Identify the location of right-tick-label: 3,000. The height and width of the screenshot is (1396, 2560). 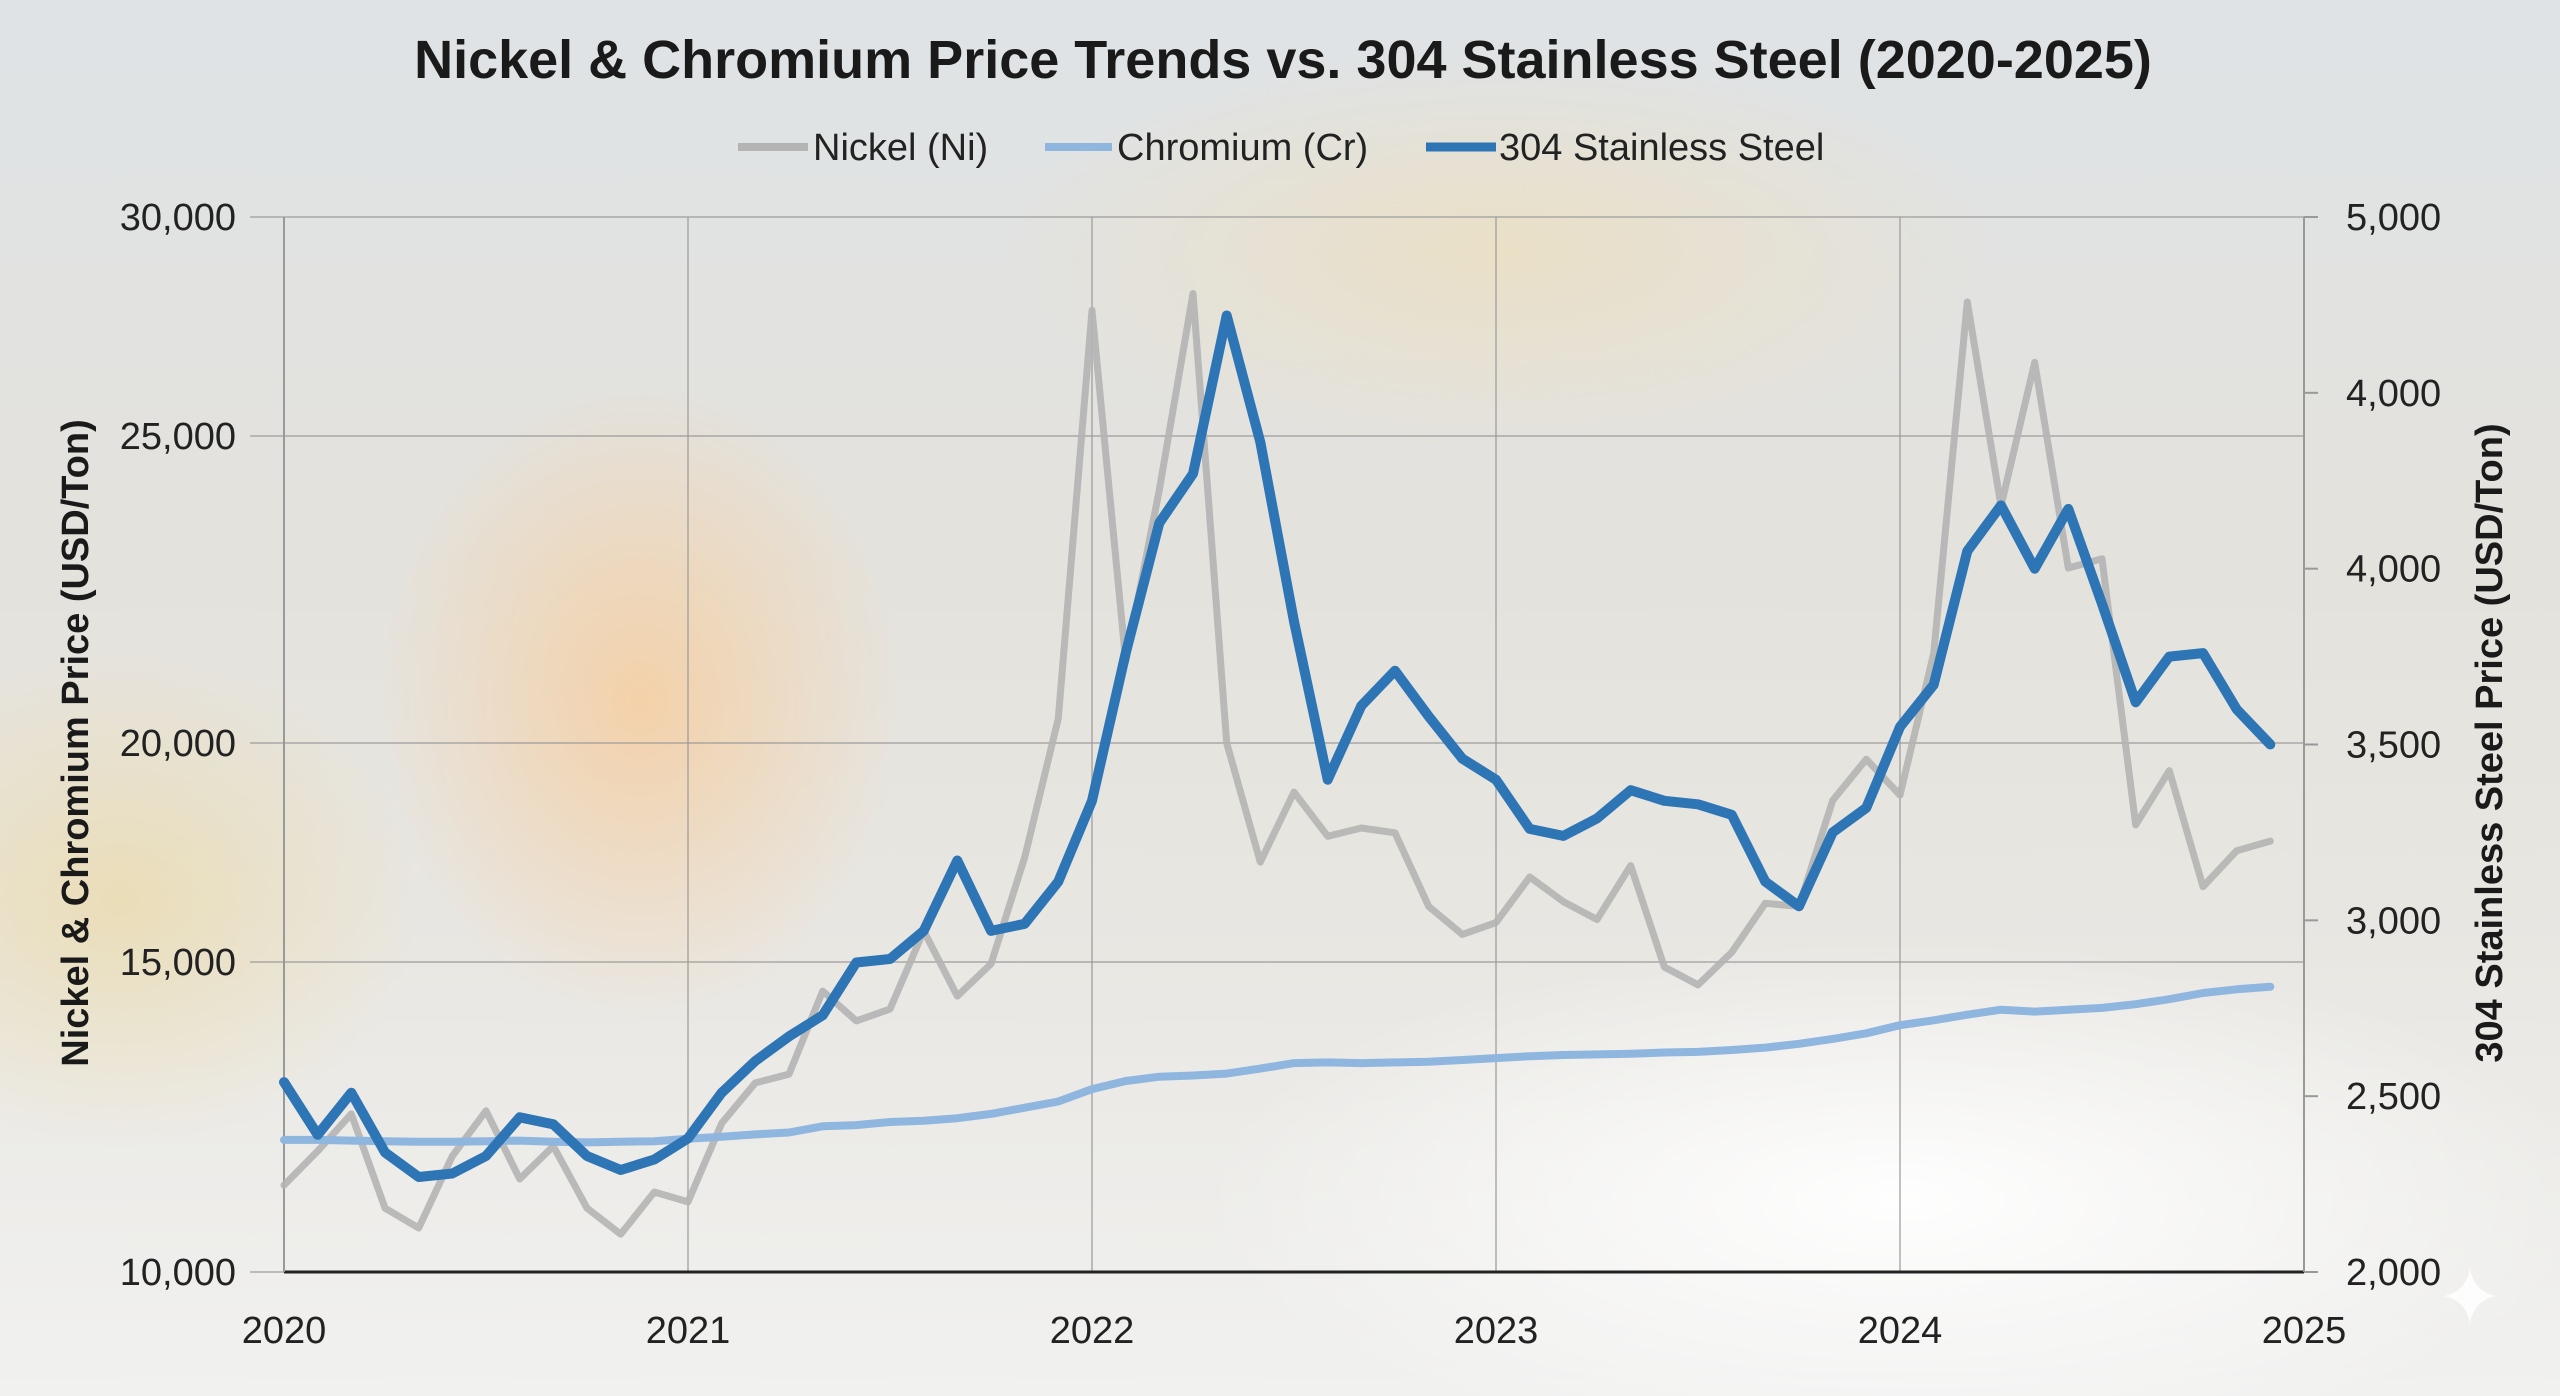
(2393, 921).